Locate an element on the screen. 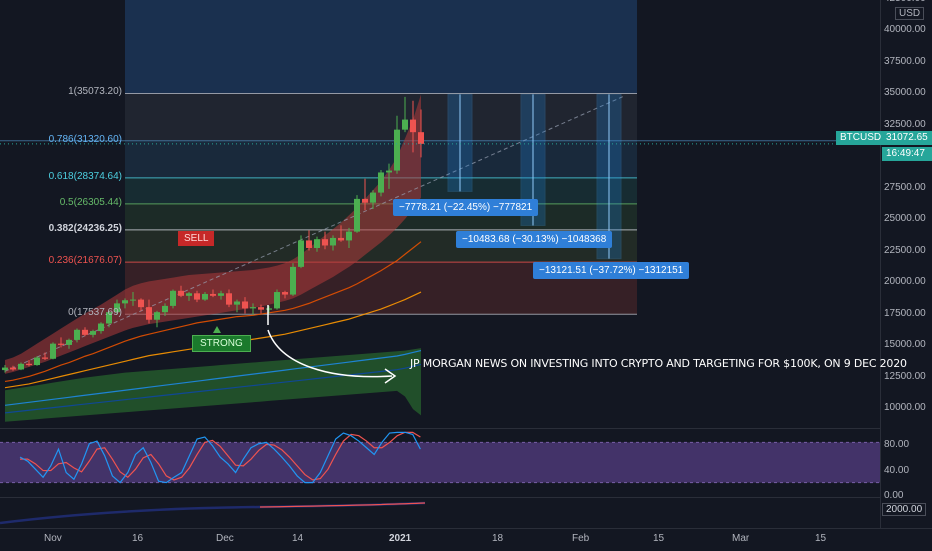 This screenshot has width=932, height=551. countdown-label: 16:49:47 is located at coordinates (907, 154).